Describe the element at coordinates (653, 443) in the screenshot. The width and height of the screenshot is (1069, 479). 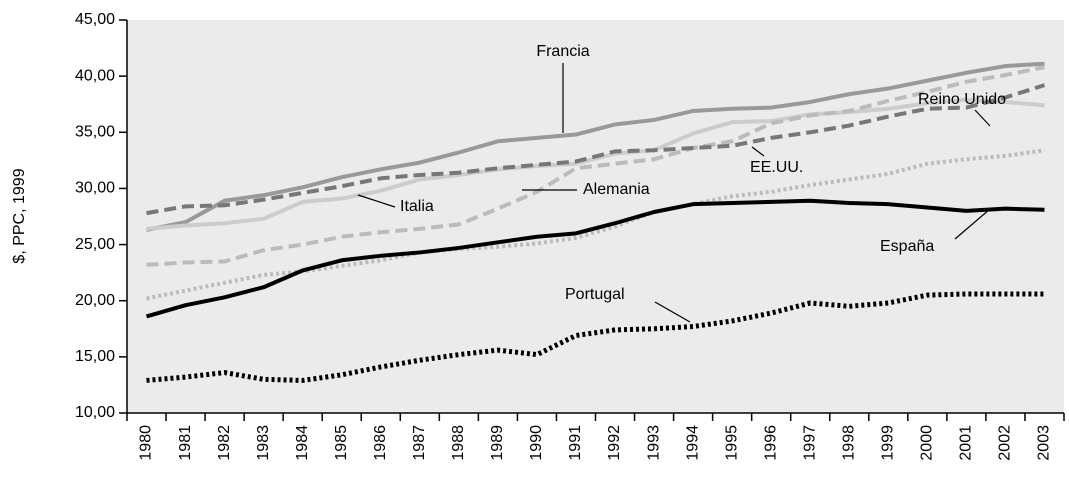
I see `x-tick-label: 1993` at that location.